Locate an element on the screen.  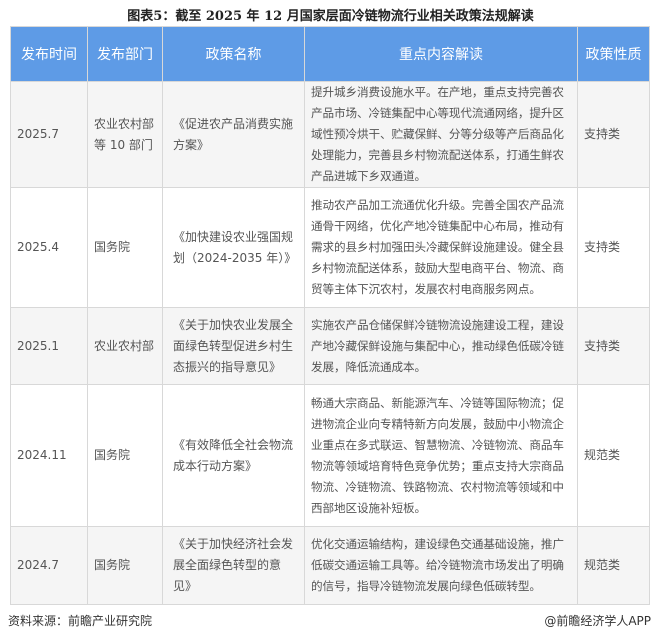
table-title: 图表5：截至 2025 年 12 月国家层面冷链物流行业相关政策法规解读 is located at coordinates (330, 16).